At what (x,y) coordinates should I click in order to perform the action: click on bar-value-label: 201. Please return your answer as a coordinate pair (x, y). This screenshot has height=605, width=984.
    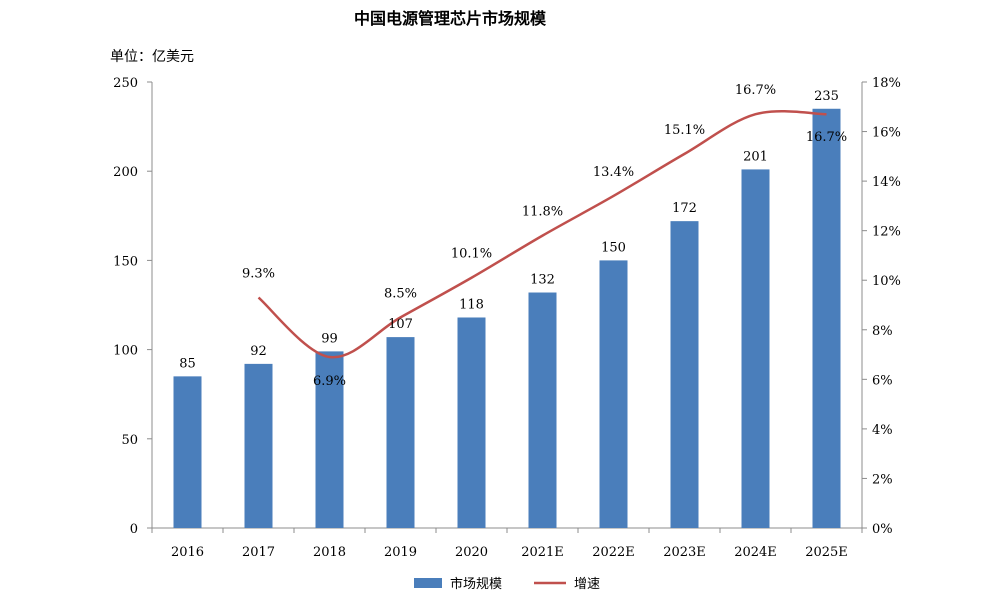
    Looking at the image, I should click on (755, 156).